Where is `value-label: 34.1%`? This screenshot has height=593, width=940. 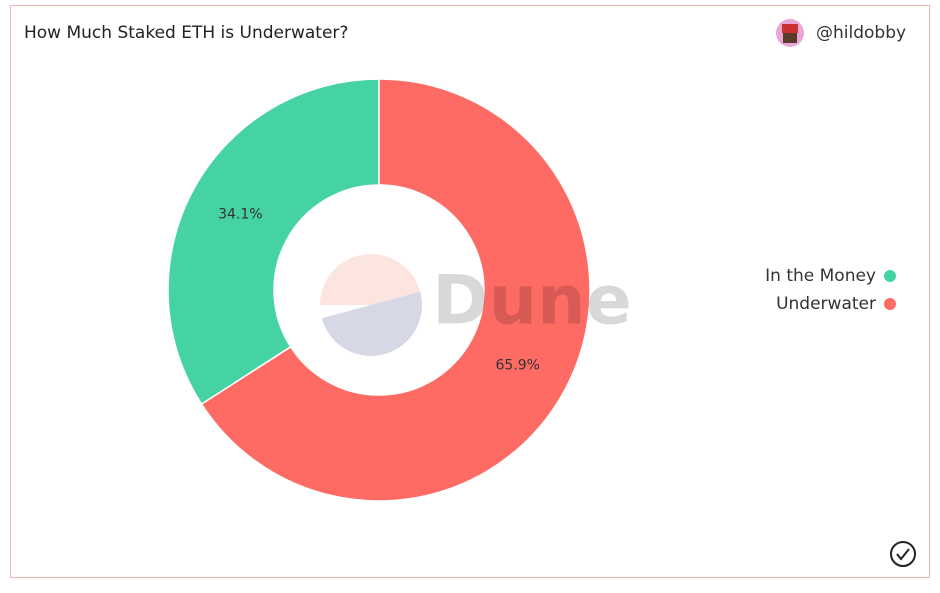
value-label: 34.1% is located at coordinates (240, 214).